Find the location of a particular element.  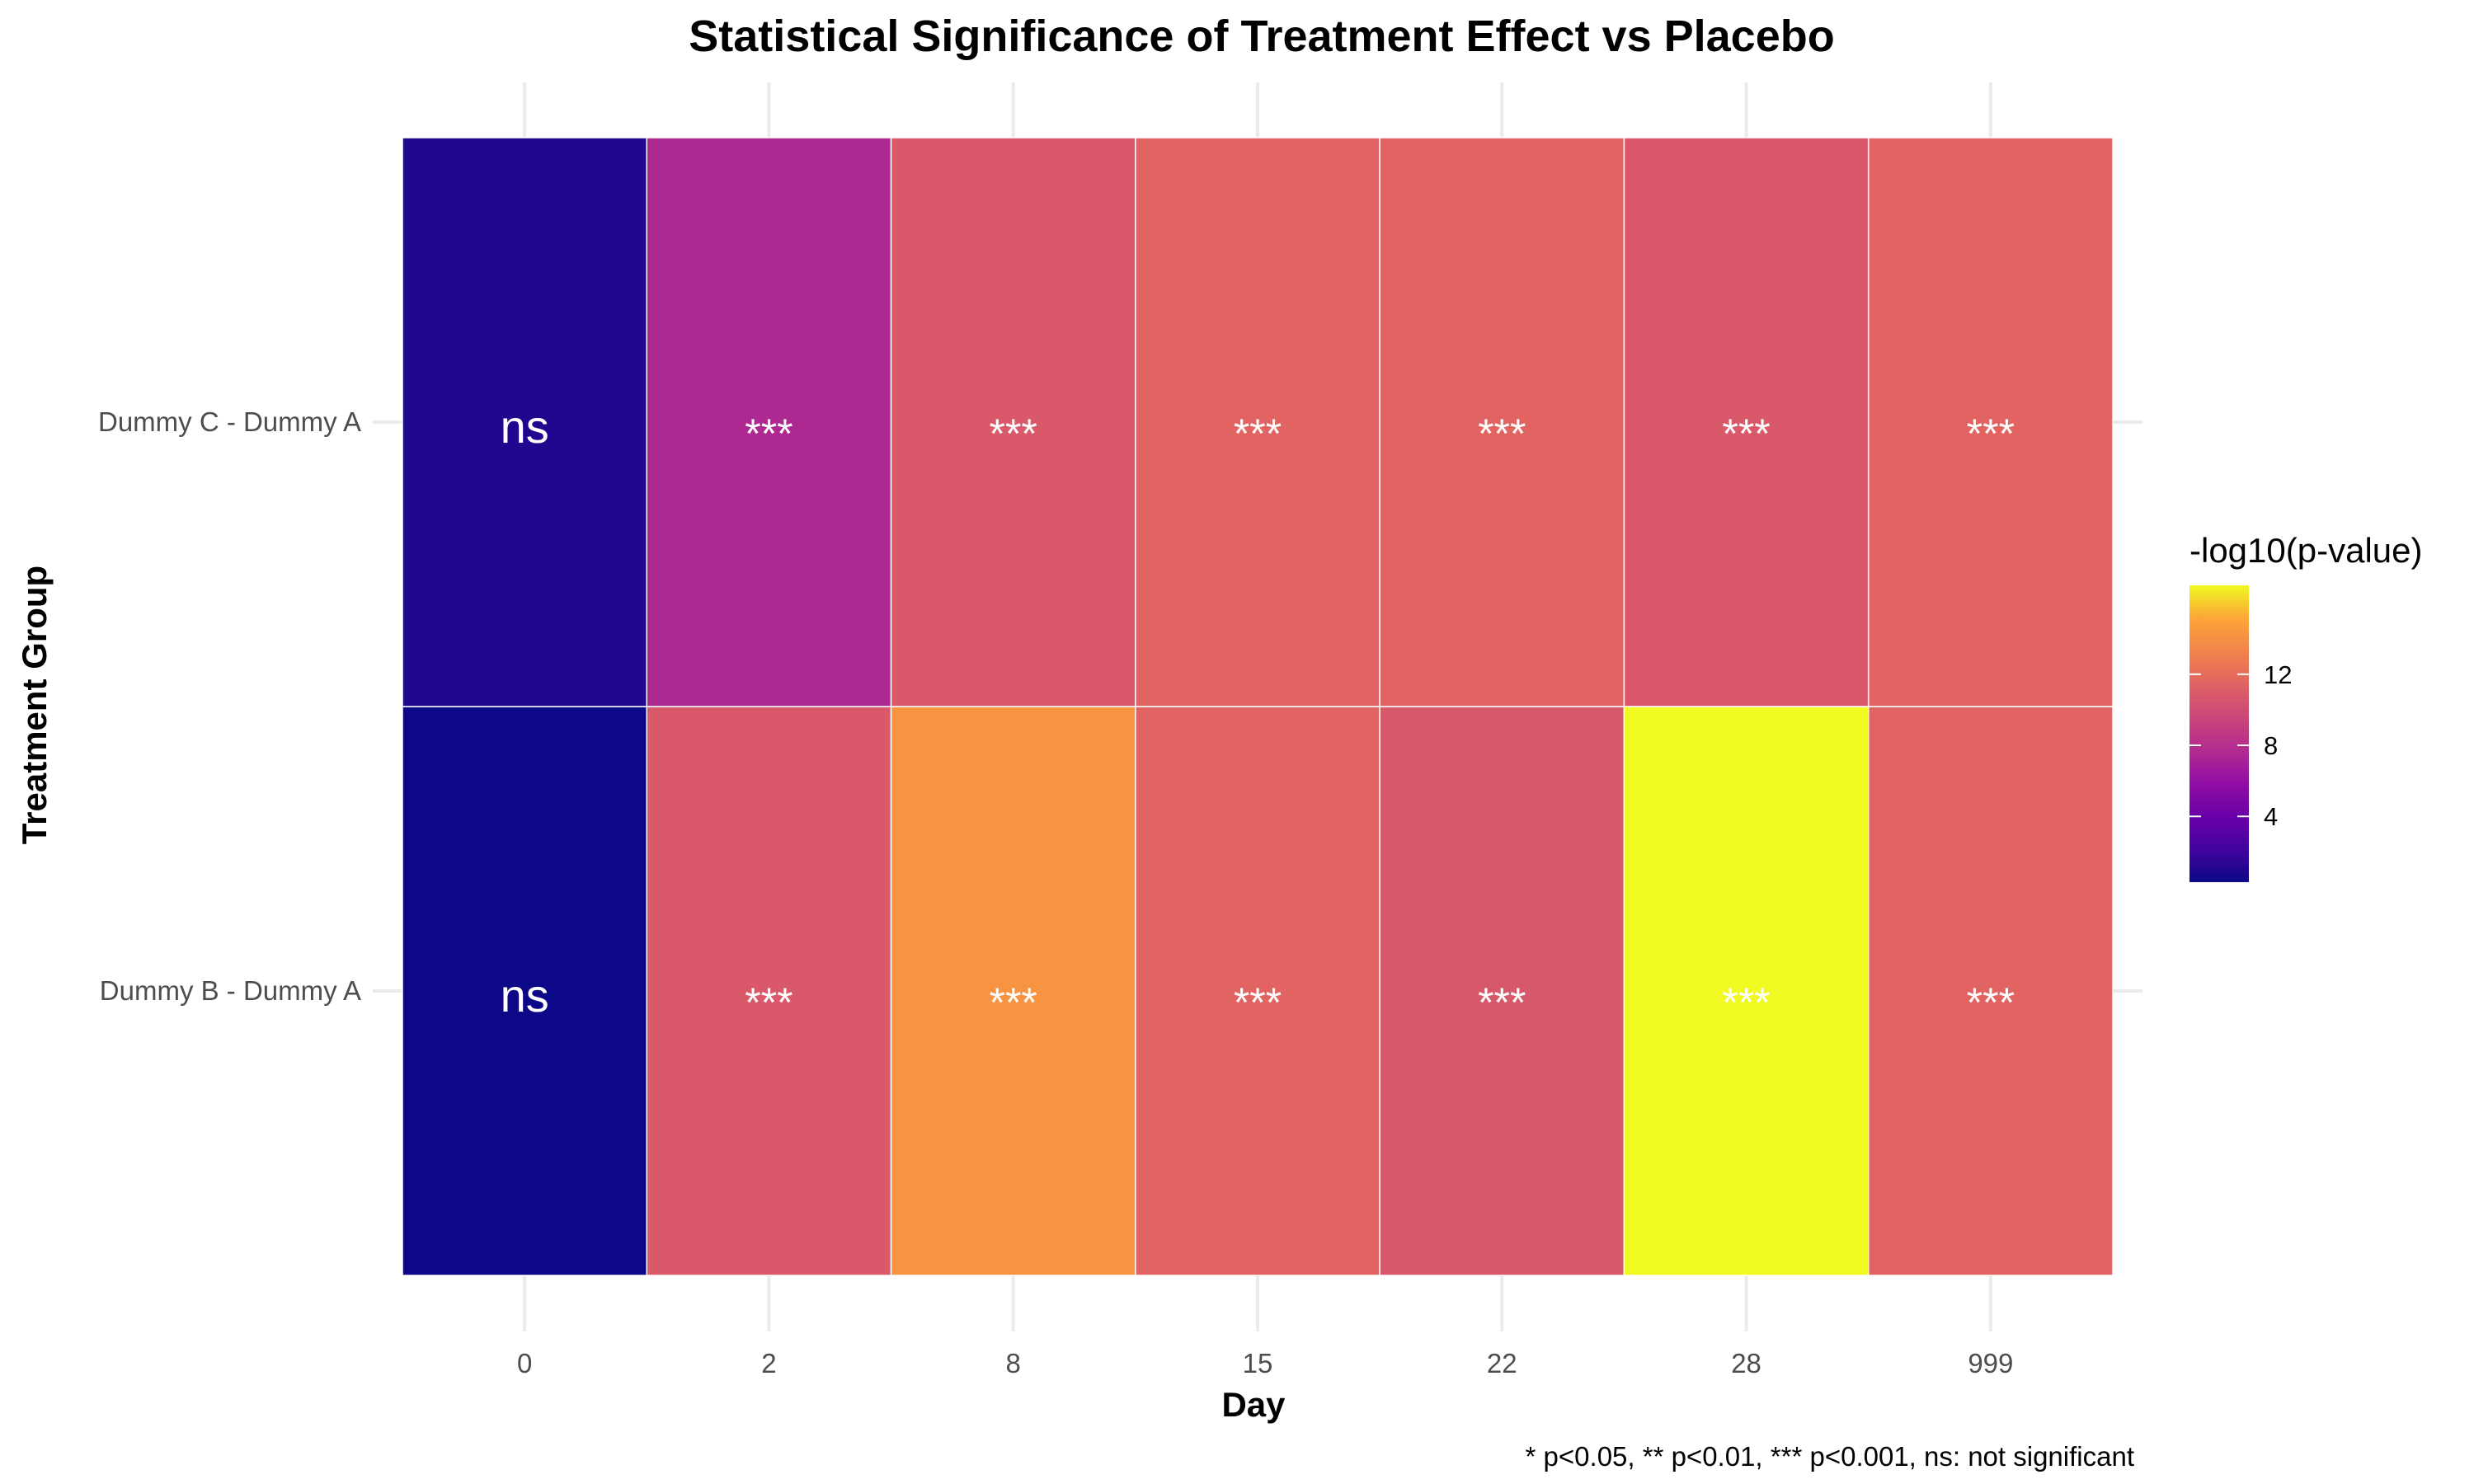

x-tick-label: 28 is located at coordinates (1746, 1363).